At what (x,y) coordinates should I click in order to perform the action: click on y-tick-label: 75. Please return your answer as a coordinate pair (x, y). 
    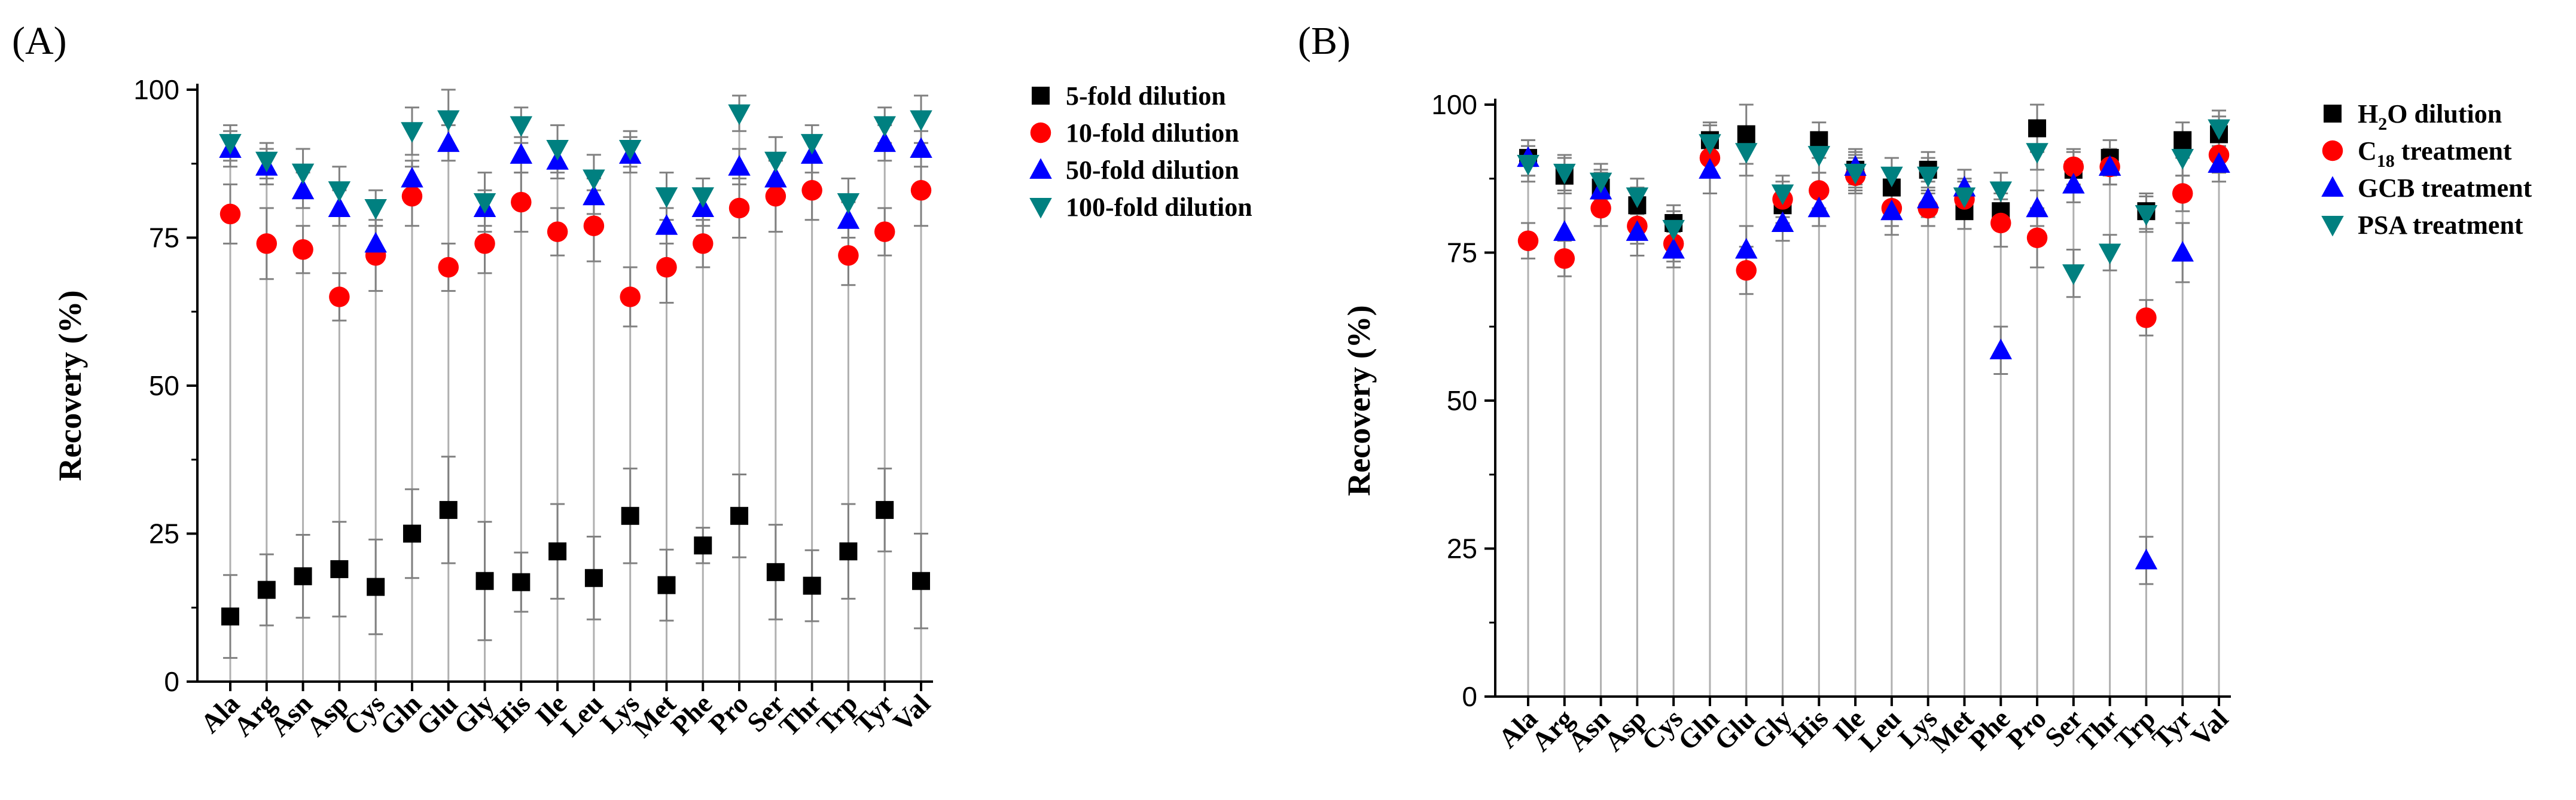
    Looking at the image, I should click on (164, 238).